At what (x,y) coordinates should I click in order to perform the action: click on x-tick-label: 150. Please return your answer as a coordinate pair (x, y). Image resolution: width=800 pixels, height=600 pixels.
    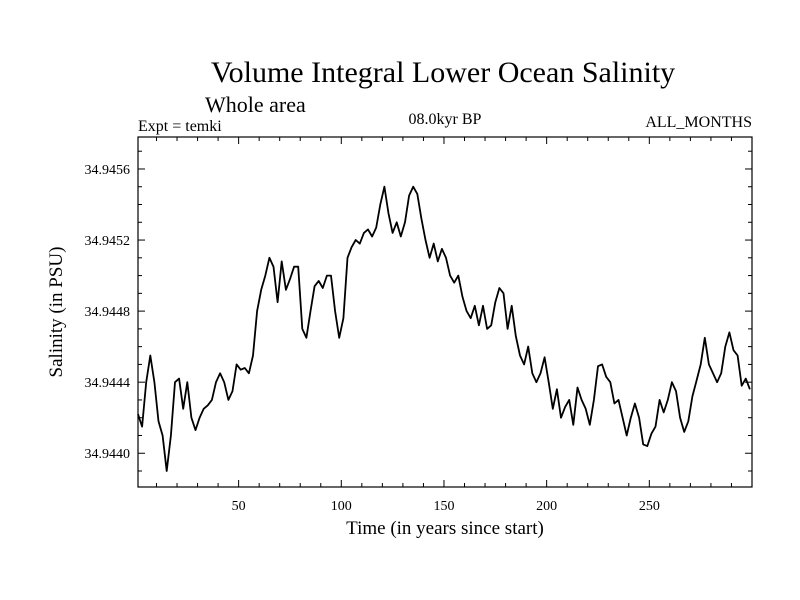
    Looking at the image, I should click on (443, 506).